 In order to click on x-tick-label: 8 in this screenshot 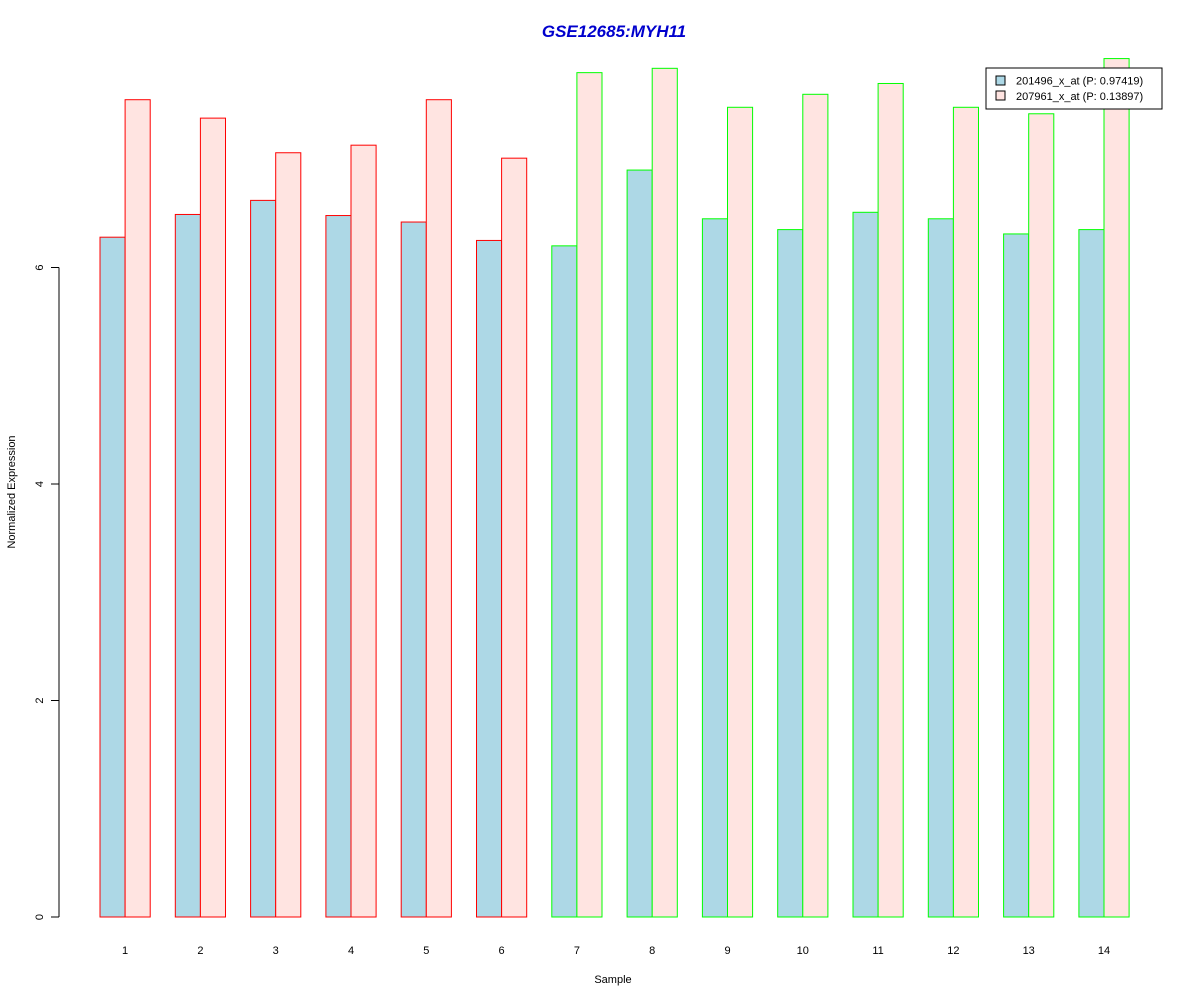, I will do `click(652, 951)`.